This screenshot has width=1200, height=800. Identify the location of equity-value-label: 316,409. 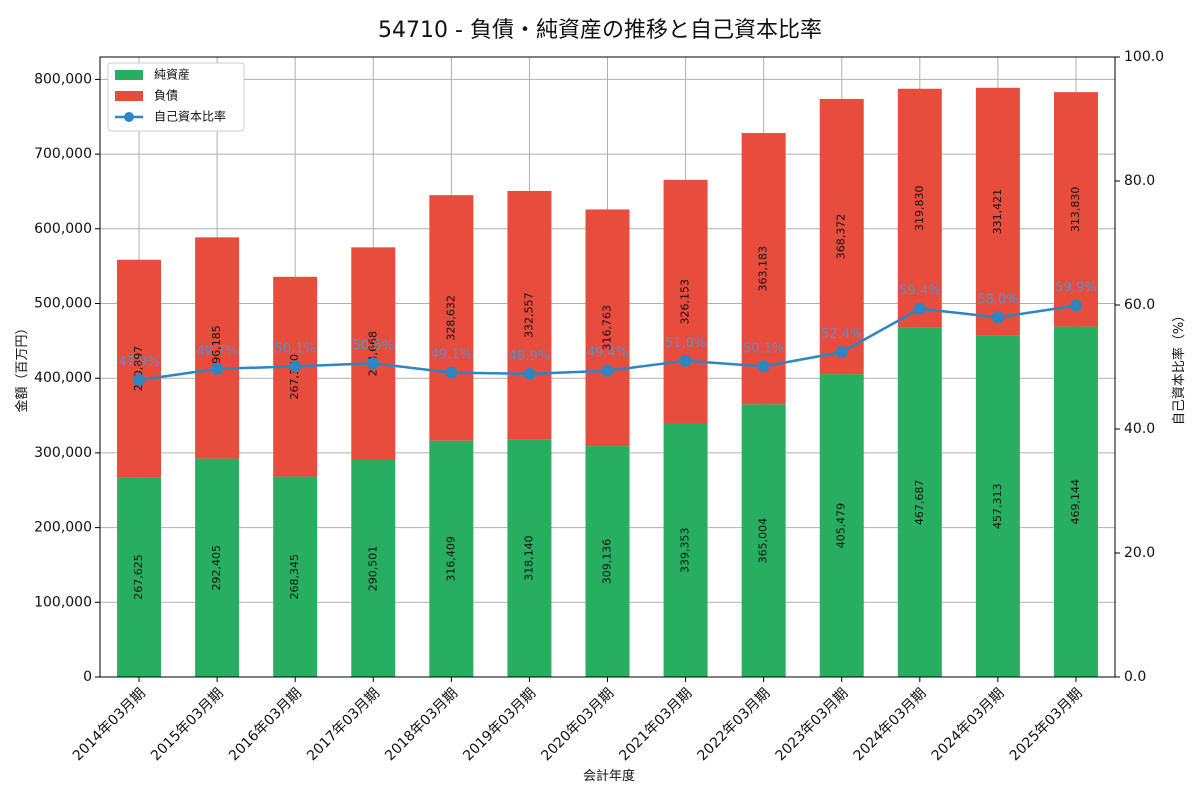
(450, 559).